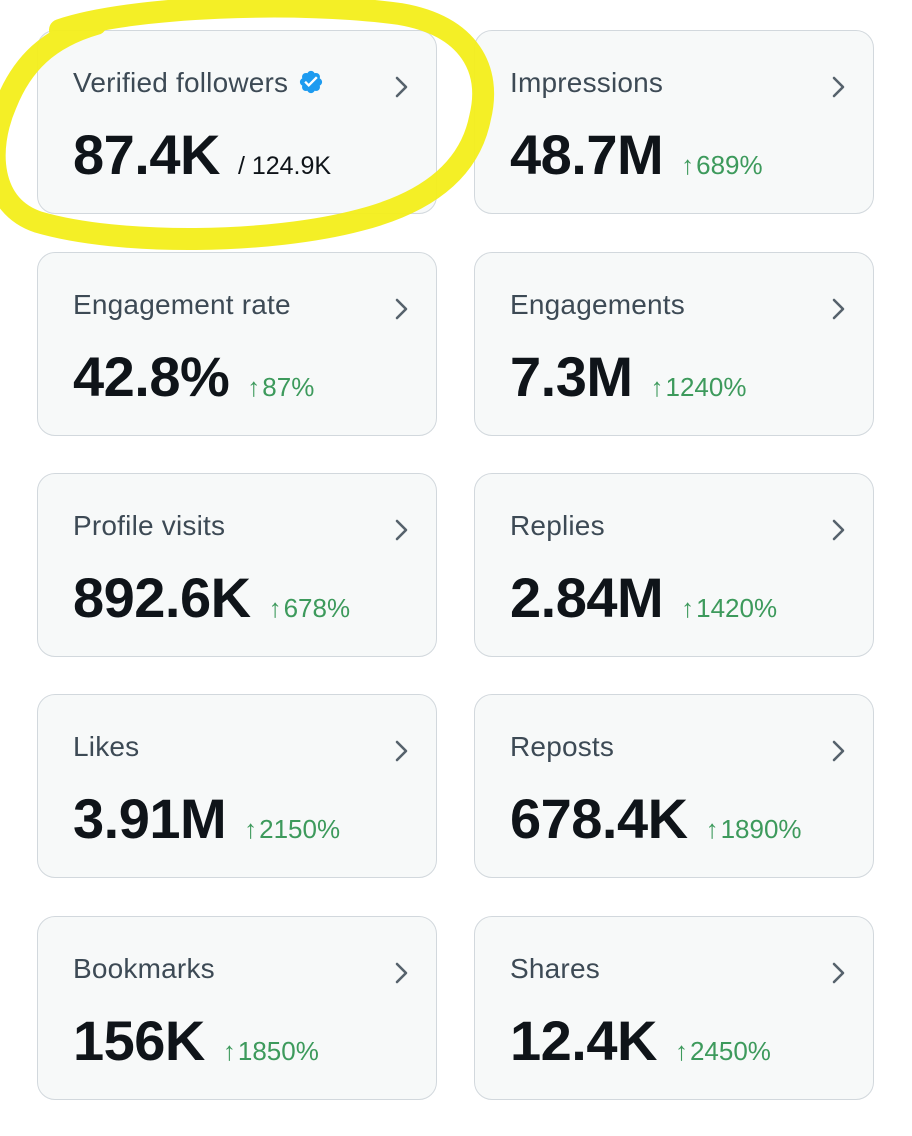  I want to click on card-value: 3.91M, so click(150, 818).